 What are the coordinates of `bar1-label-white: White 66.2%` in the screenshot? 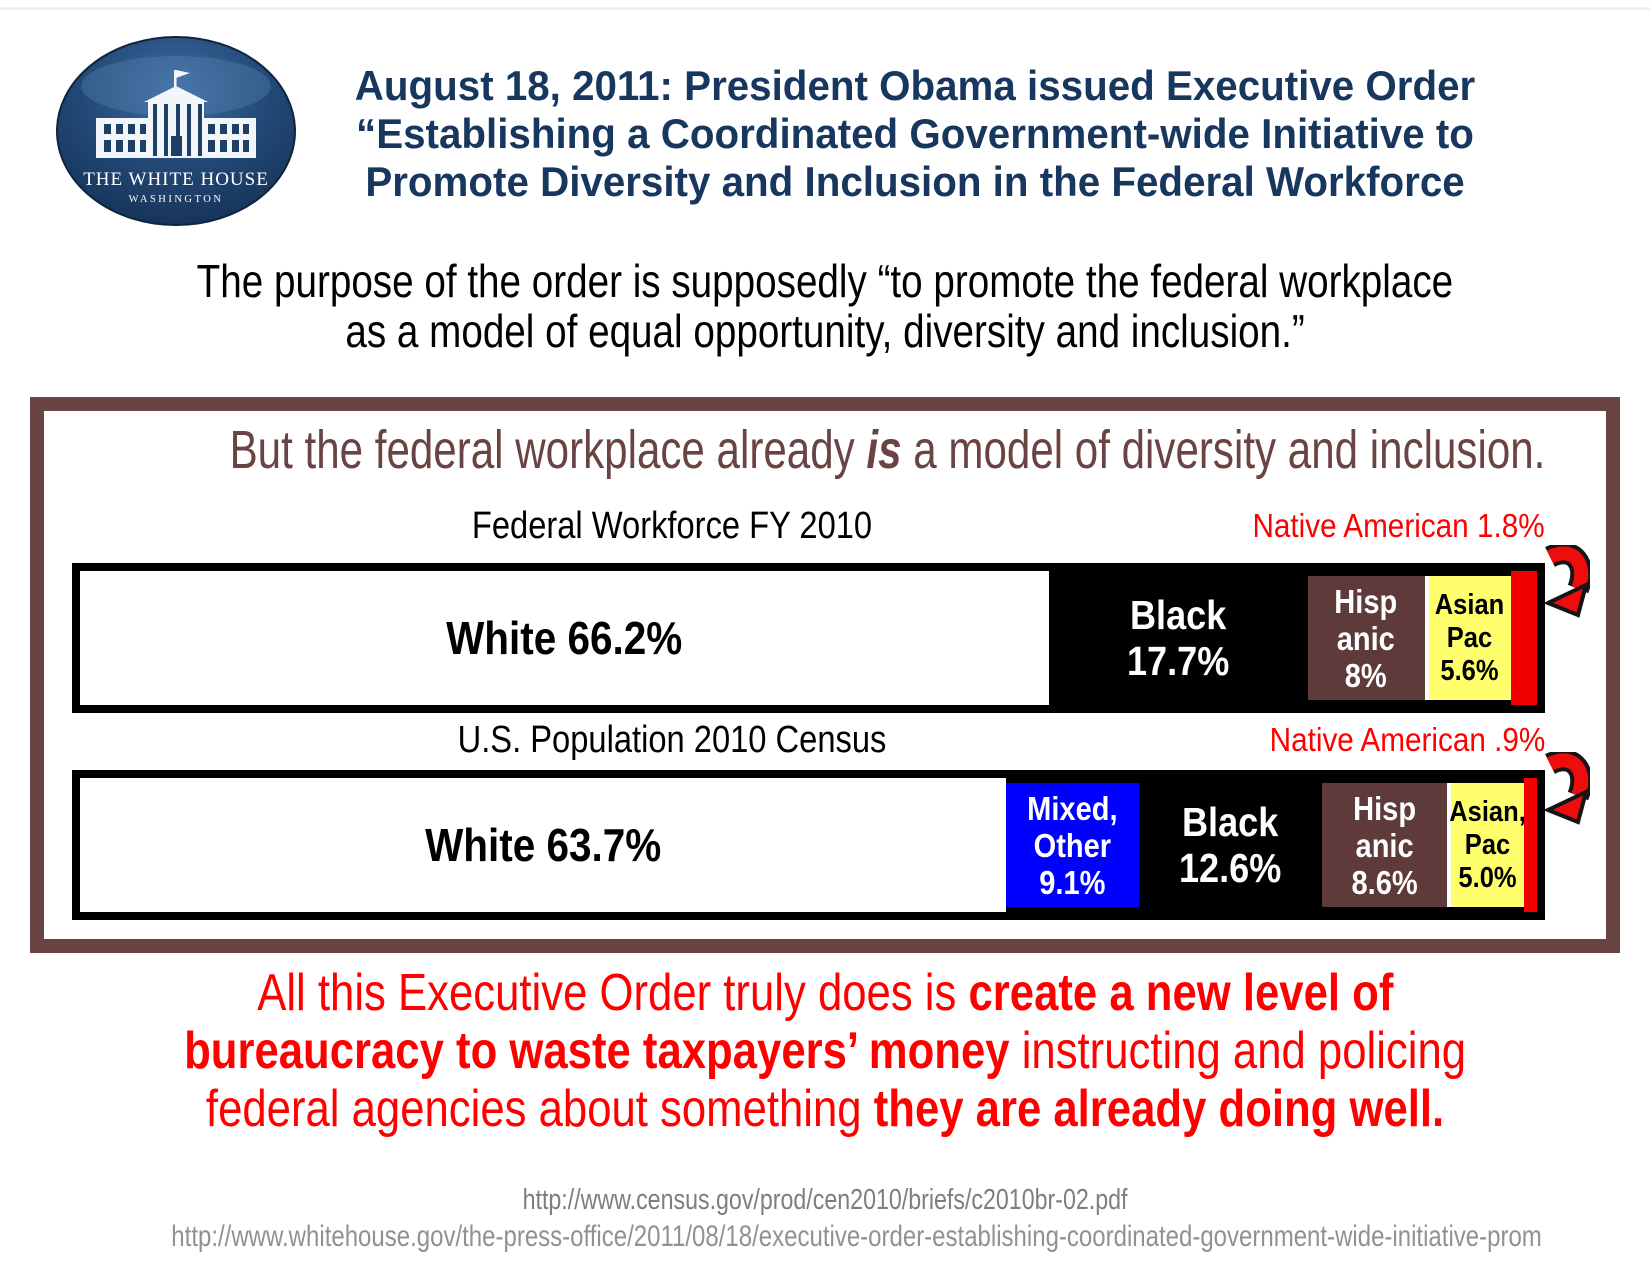 It's located at (564, 638).